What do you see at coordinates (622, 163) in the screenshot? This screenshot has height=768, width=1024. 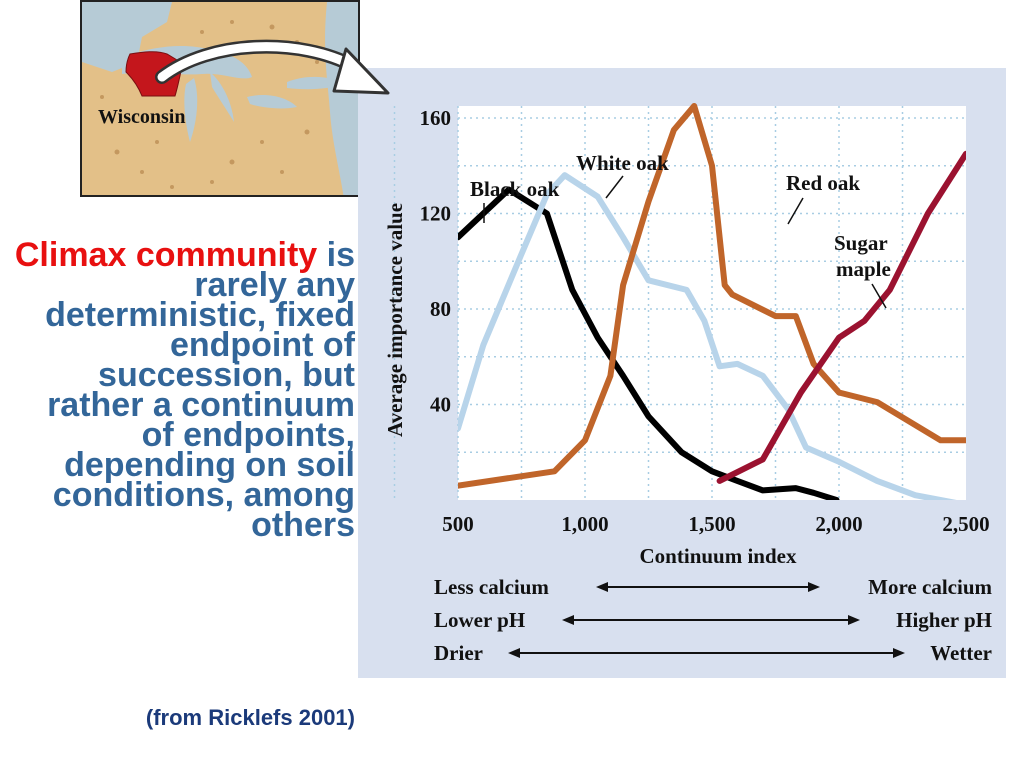 I see `label-white-oak: White oak` at bounding box center [622, 163].